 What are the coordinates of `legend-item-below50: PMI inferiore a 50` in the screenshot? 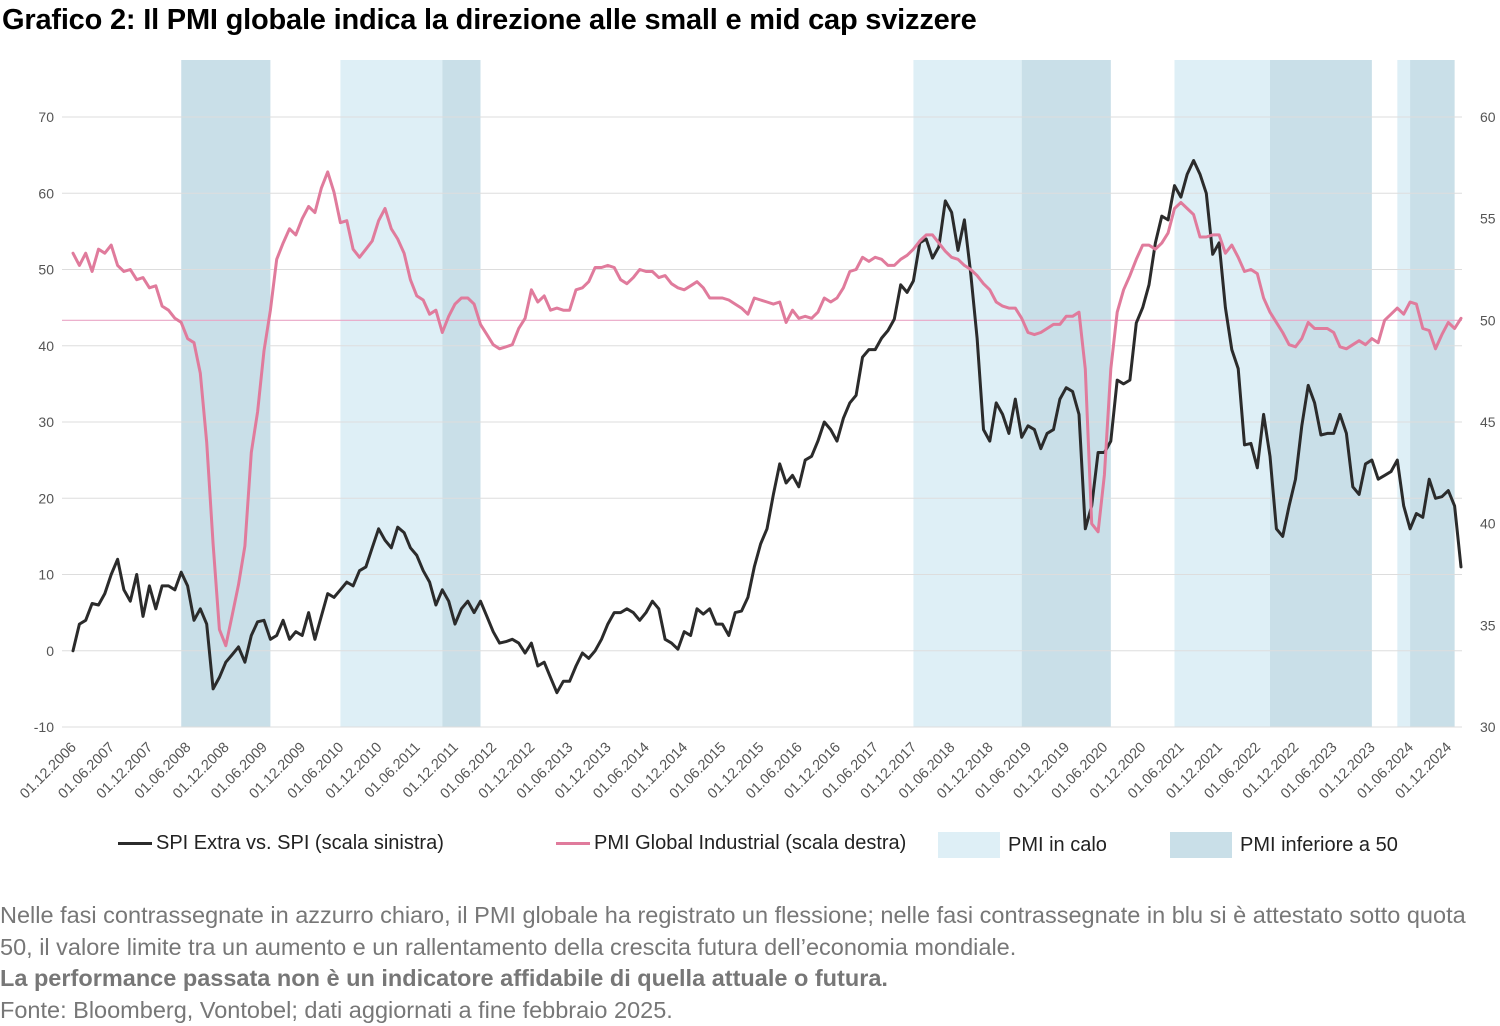 It's located at (1284, 845).